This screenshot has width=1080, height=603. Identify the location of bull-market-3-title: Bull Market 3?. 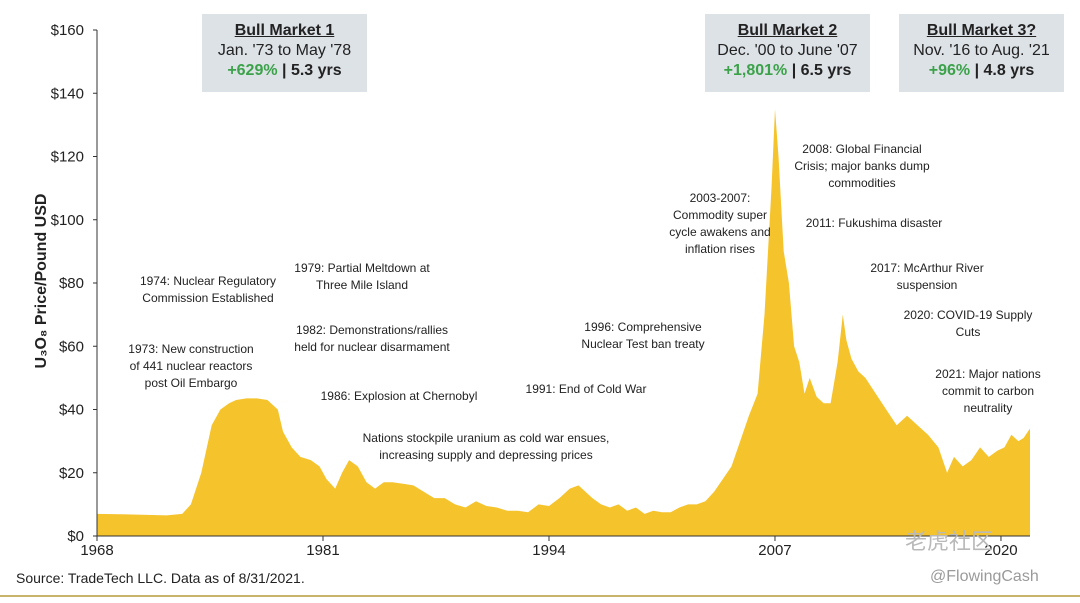
(981, 30).